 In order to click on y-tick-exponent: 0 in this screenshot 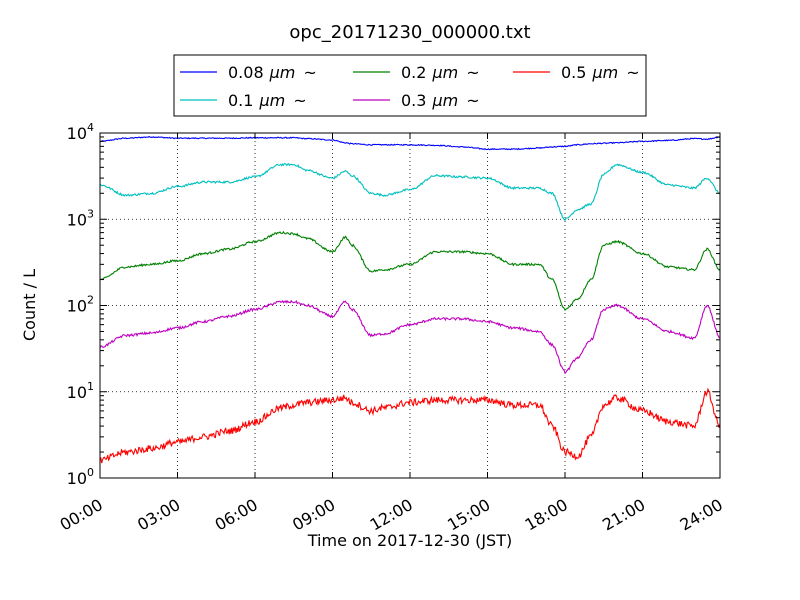, I will do `click(90, 472)`.